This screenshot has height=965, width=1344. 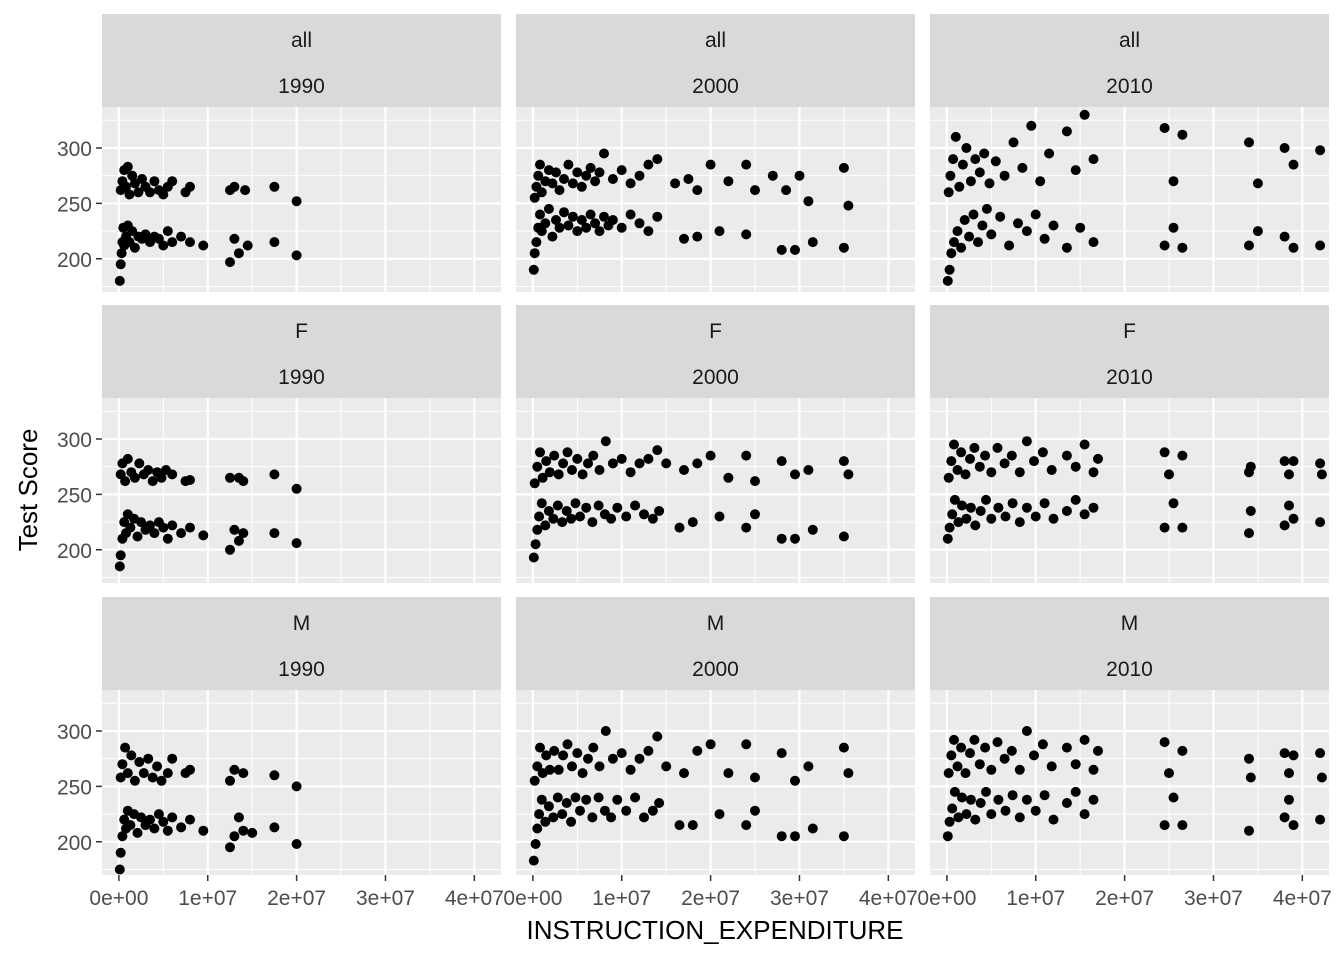 I want to click on y-tick-label: 250, so click(x=74, y=787).